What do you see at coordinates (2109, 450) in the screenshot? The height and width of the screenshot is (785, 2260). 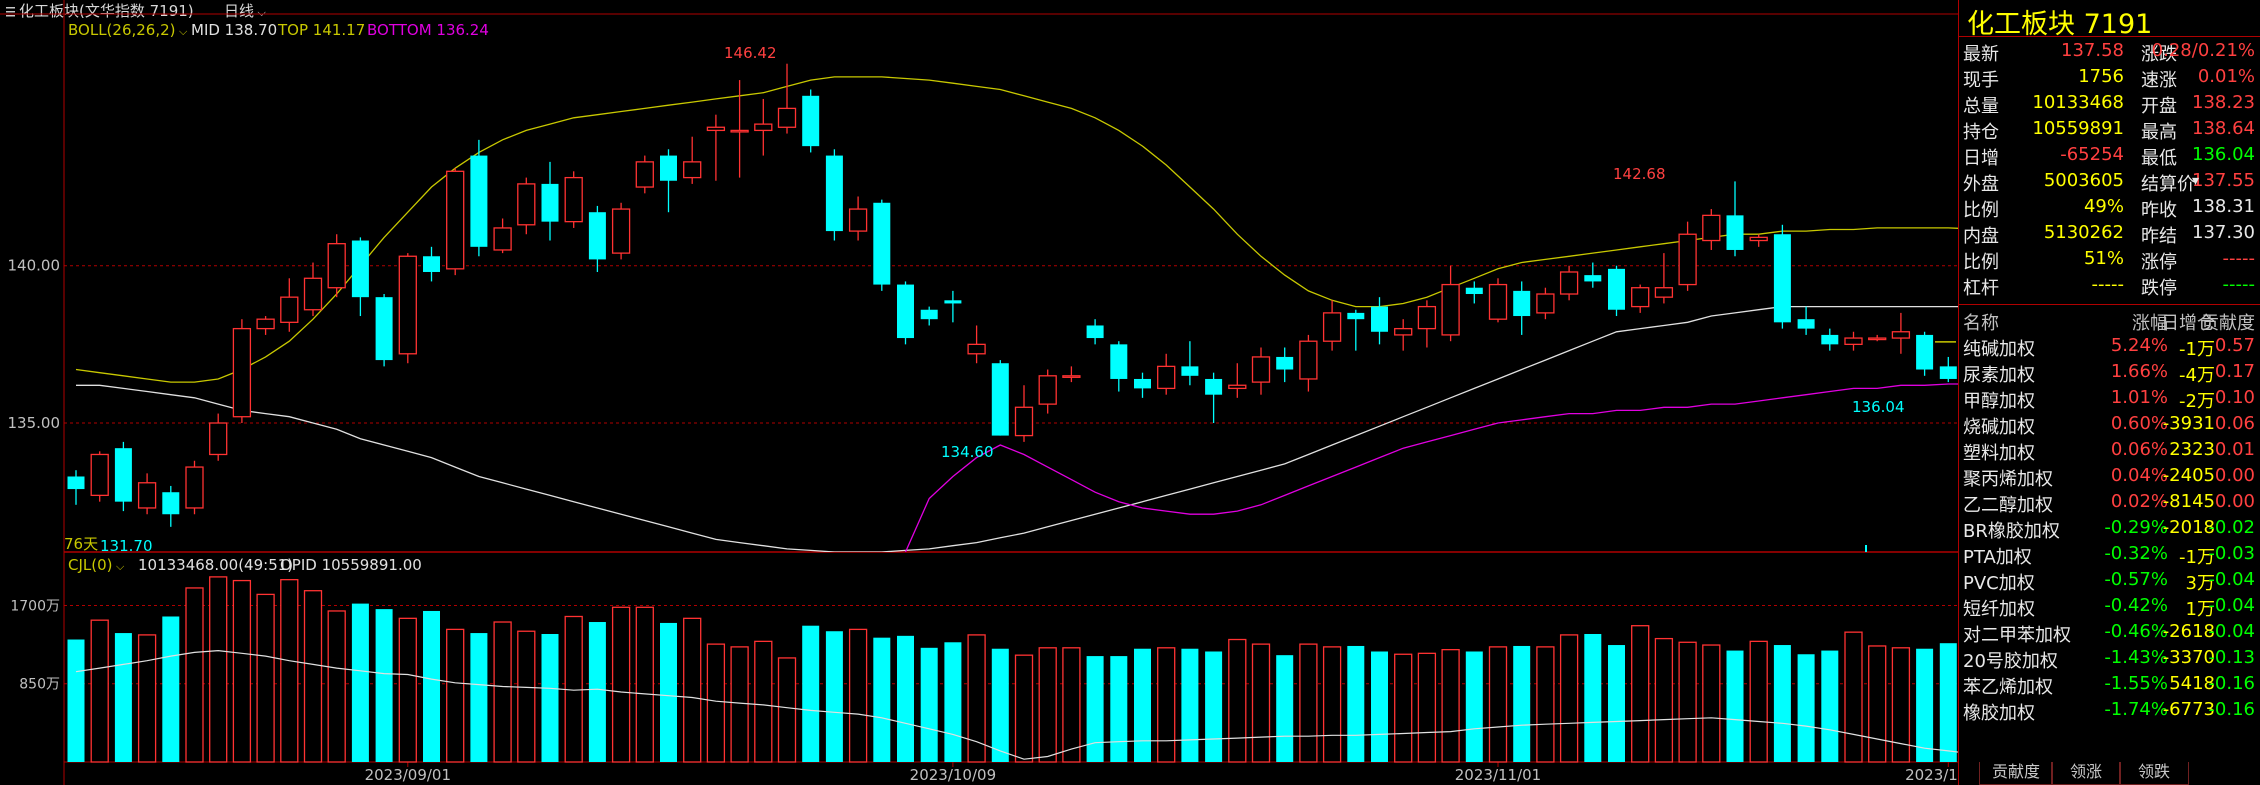 I see `contribution-row: 塑料加权 0.06% 2323 0.01` at bounding box center [2109, 450].